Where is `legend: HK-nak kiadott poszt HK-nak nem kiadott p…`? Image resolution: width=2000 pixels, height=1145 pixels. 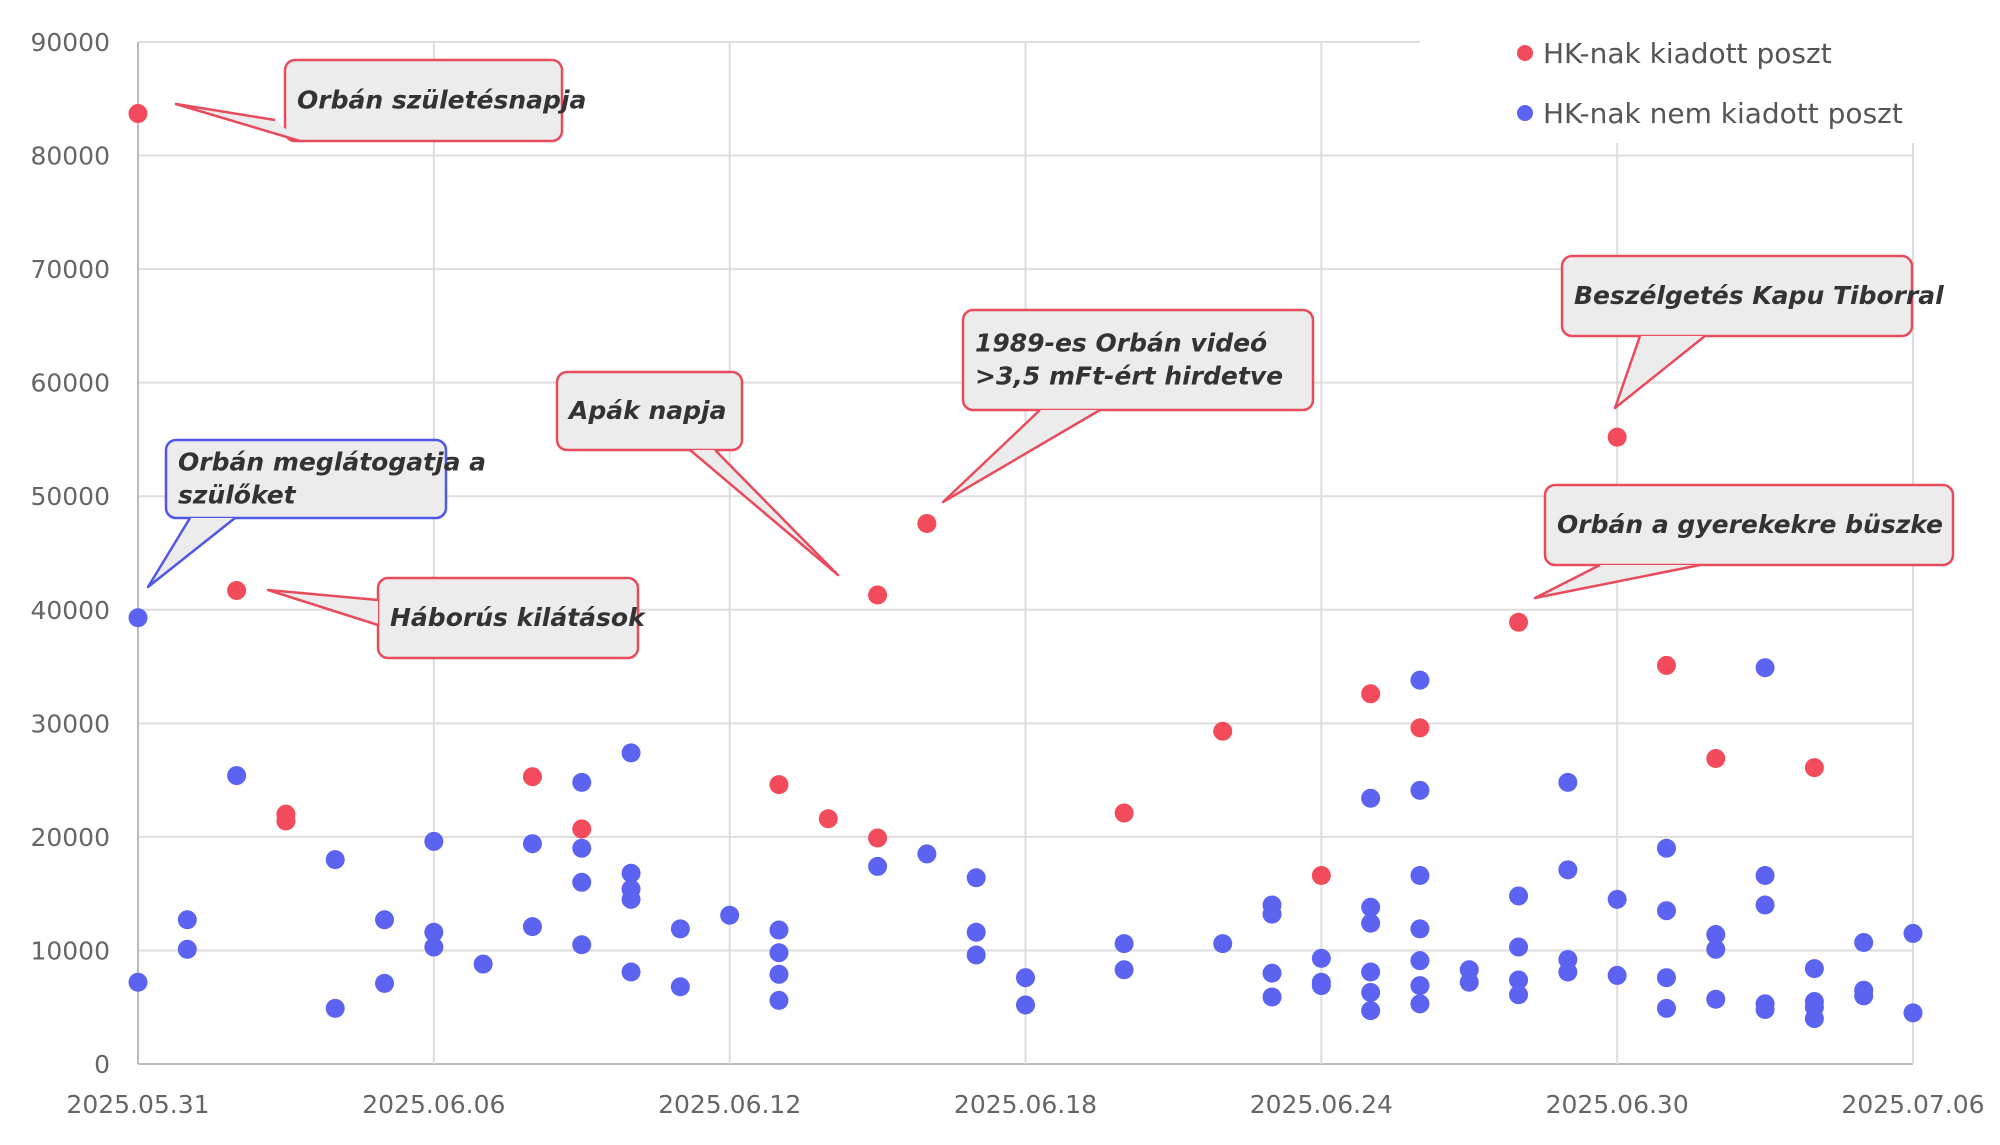 legend: HK-nak kiadott poszt HK-nak nem kiadott p… is located at coordinates (1690, 80).